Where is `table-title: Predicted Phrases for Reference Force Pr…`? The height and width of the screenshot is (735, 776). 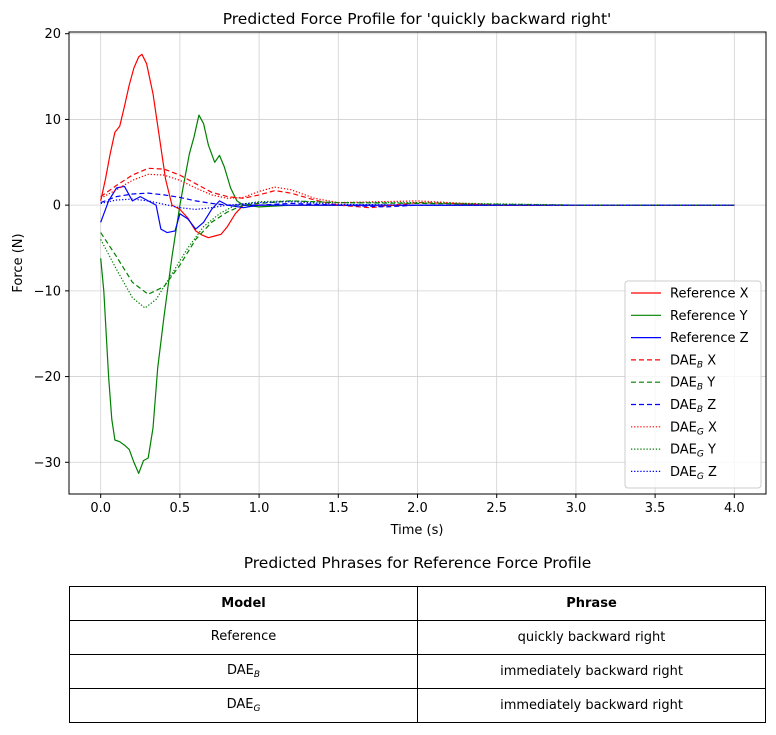 table-title: Predicted Phrases for Reference Force Pr… is located at coordinates (417, 563).